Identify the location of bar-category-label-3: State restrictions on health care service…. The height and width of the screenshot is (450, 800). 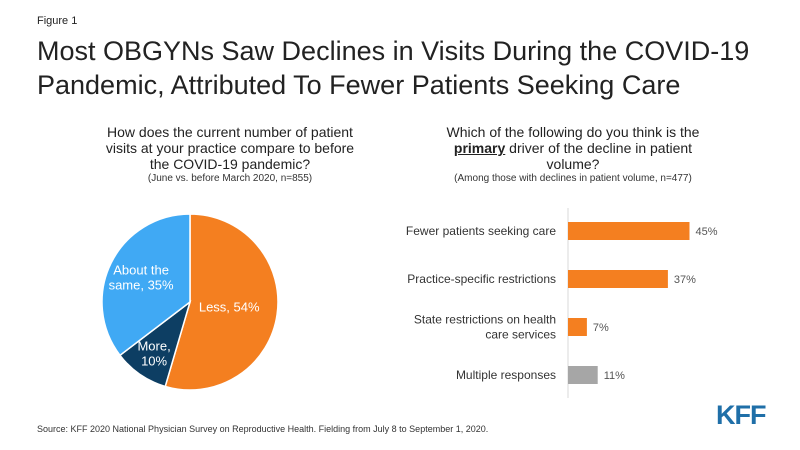
(485, 327).